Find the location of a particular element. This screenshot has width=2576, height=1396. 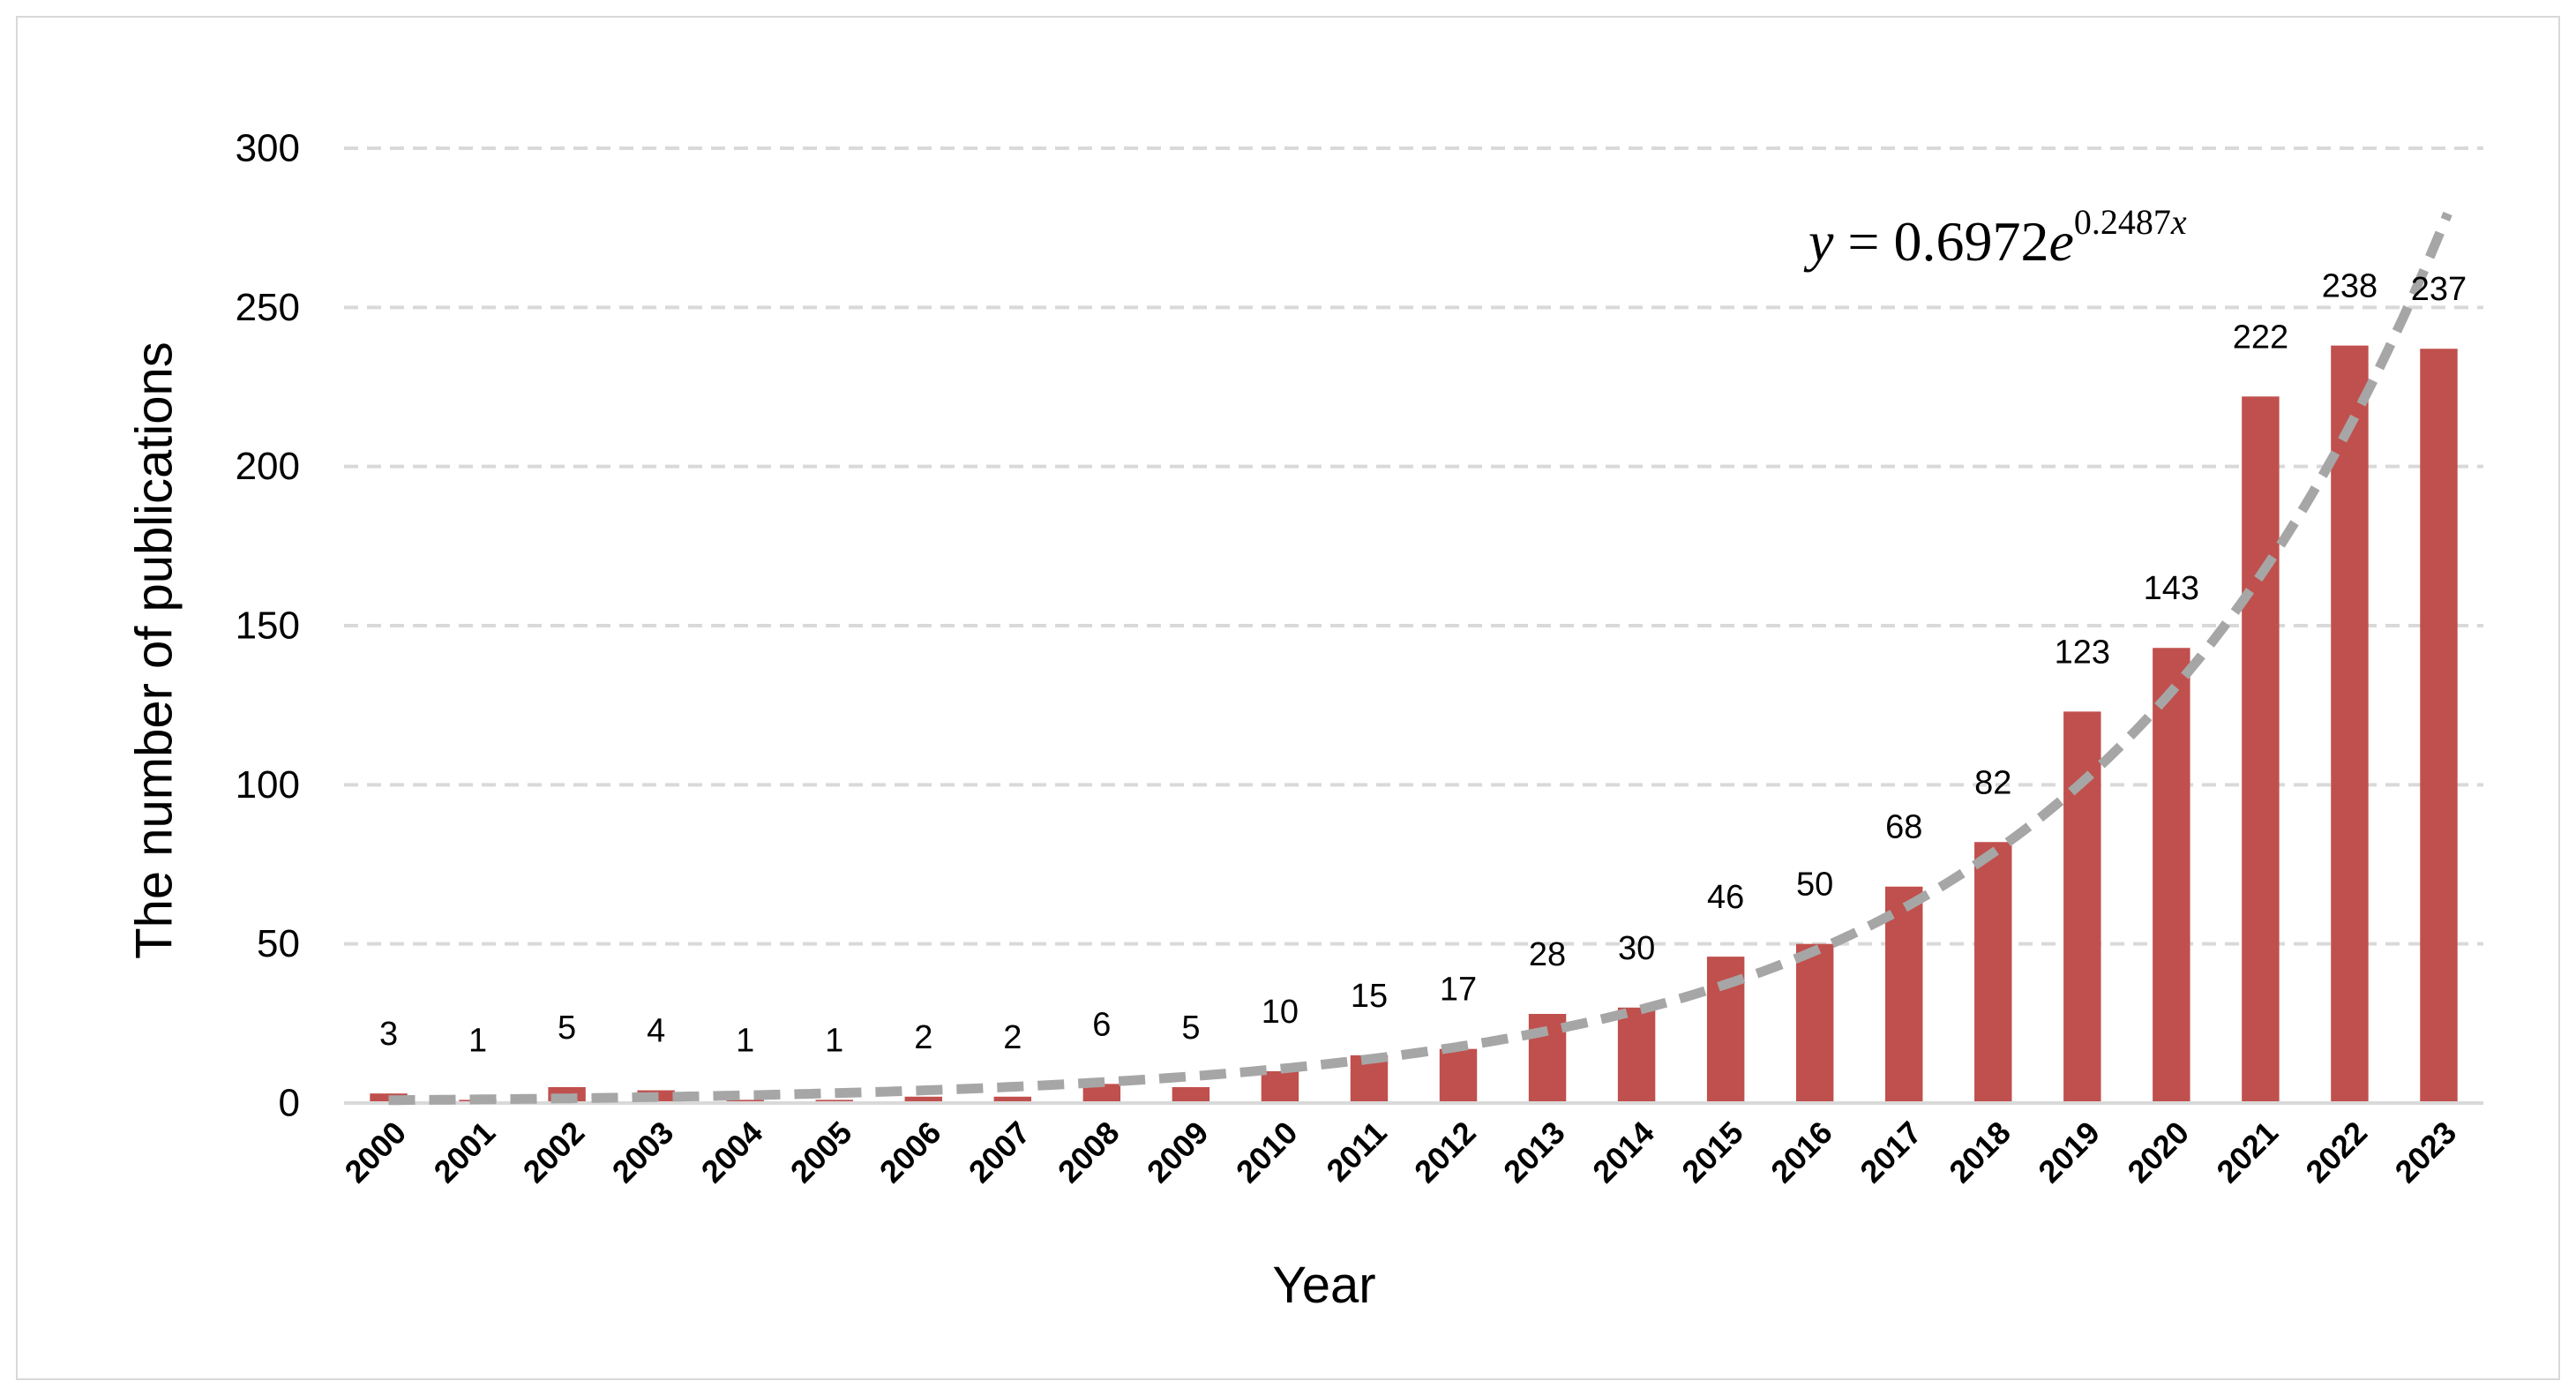

data-label-2006: 2 is located at coordinates (923, 1038).